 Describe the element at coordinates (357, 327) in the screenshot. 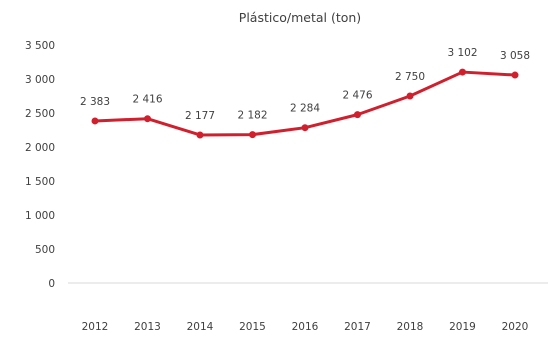

I see `x-tick-label: 2017` at that location.